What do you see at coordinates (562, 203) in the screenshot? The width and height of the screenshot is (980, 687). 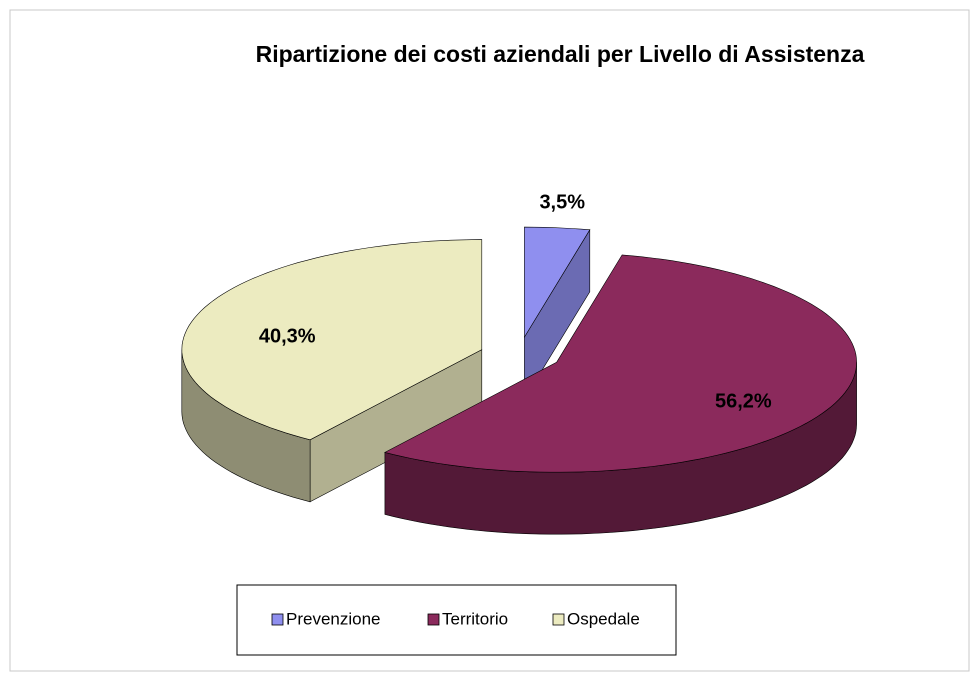 I see `data-label: 3,5%` at bounding box center [562, 203].